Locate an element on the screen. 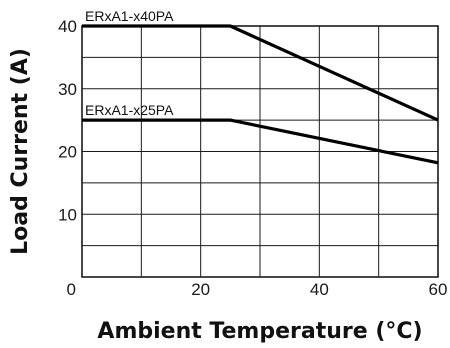  x-tick-label: 0 is located at coordinates (71, 289).